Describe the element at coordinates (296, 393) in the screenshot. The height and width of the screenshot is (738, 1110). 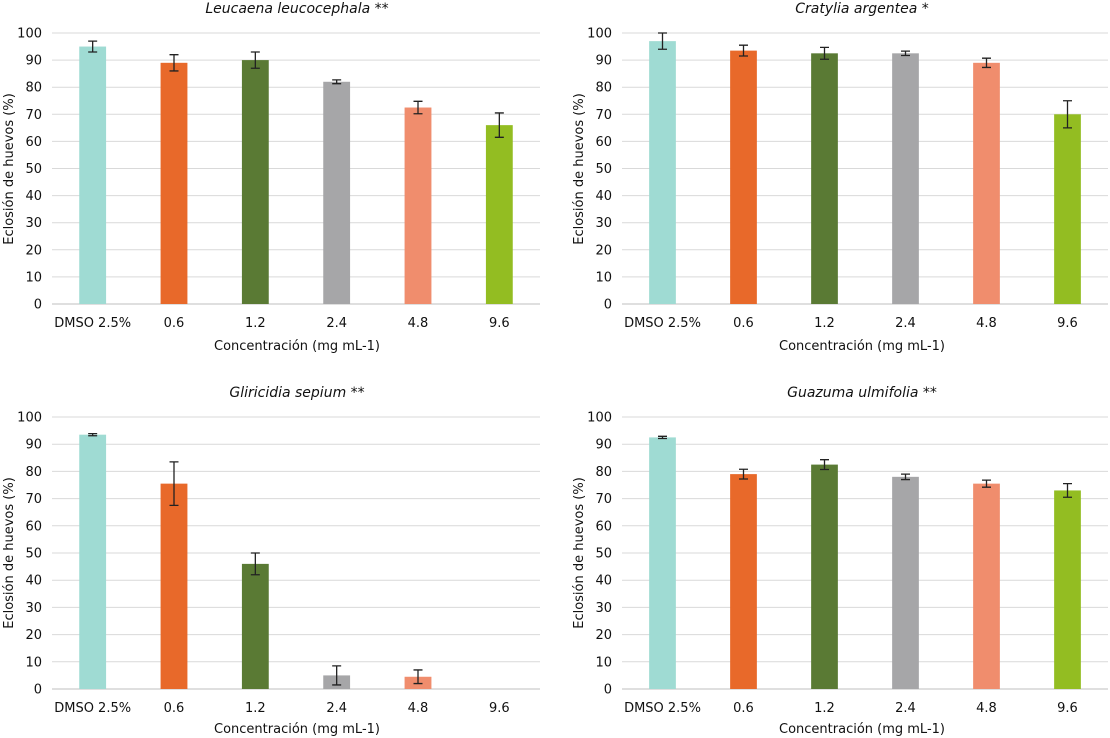
I see `panel-title: Gliricidia sepium **` at that location.